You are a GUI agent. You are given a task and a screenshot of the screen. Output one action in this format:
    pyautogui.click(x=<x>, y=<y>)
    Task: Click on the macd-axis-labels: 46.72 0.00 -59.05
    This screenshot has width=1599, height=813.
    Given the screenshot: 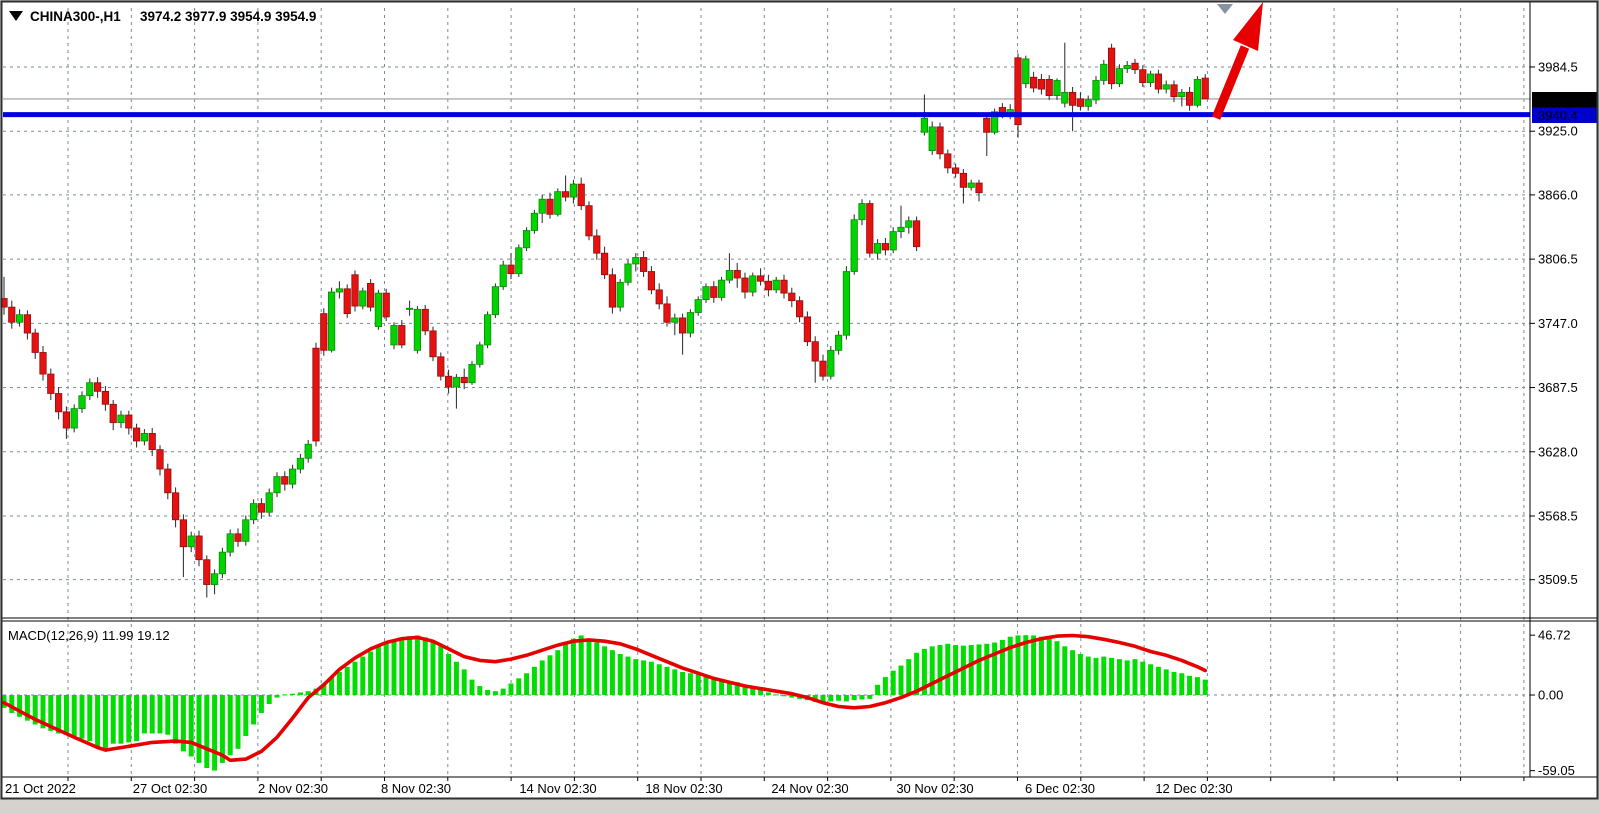 What is the action you would take?
    pyautogui.click(x=1552, y=703)
    